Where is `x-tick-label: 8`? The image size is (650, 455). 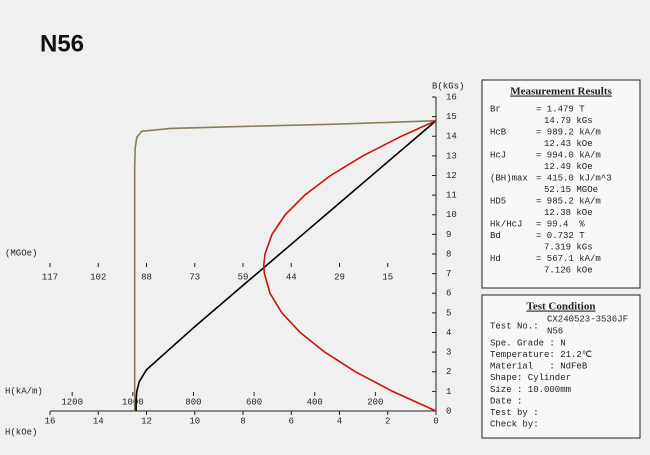 x-tick-label: 8 is located at coordinates (242, 421).